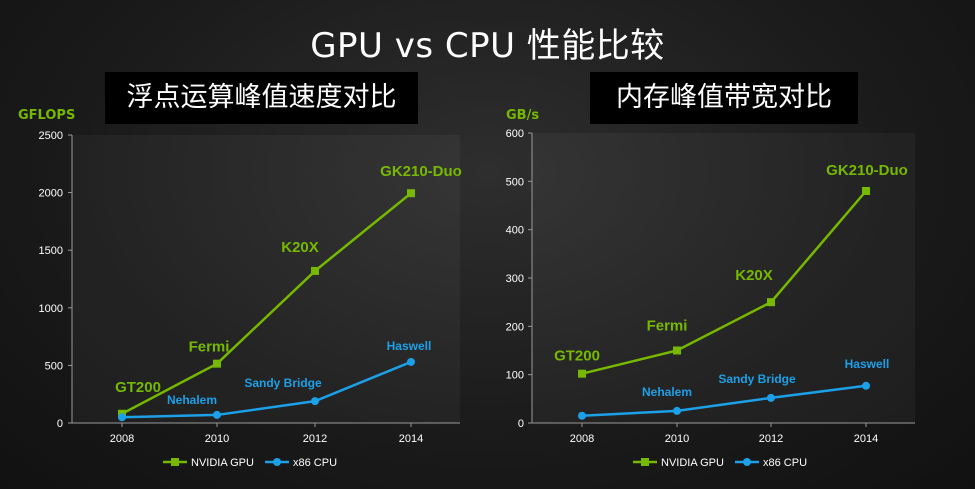 This screenshot has height=489, width=975. Describe the element at coordinates (523, 115) in the screenshot. I see `right-chart-ylabel: GB/s` at that location.